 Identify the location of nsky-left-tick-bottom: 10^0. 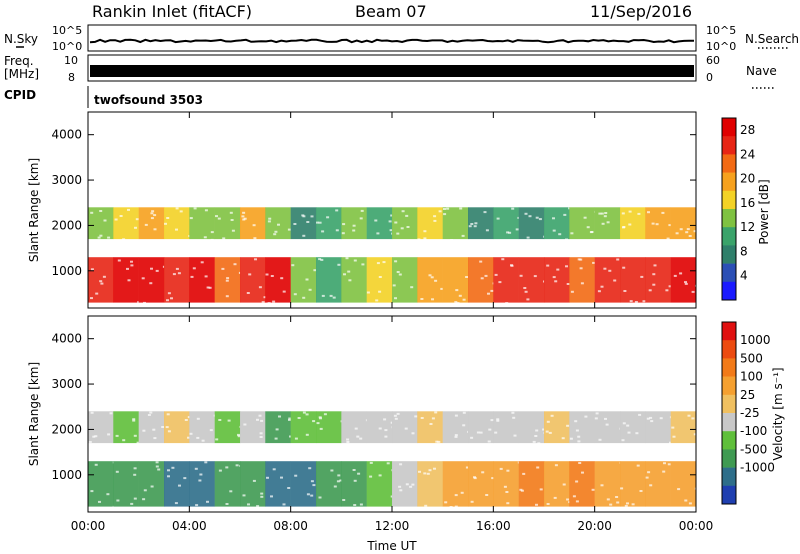
(67, 46).